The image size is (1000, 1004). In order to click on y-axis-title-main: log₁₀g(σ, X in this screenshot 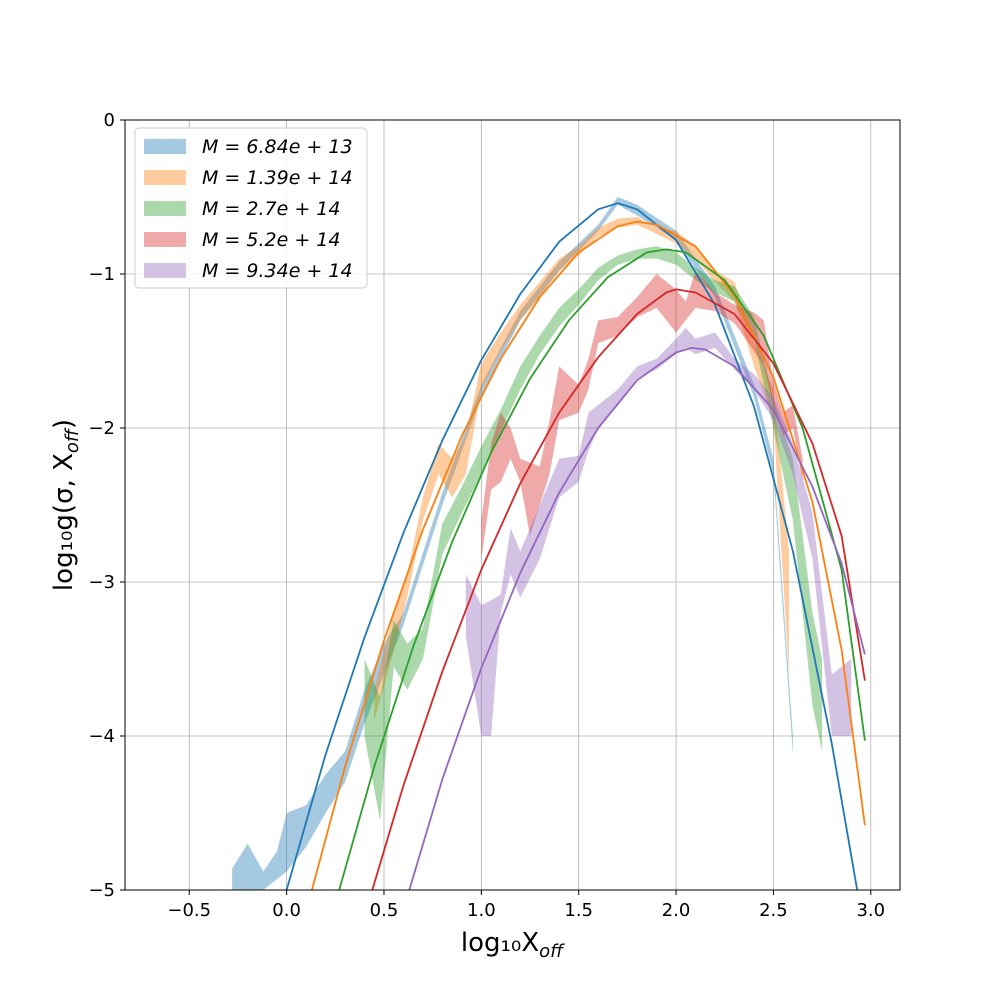, I will do `click(64, 522)`.